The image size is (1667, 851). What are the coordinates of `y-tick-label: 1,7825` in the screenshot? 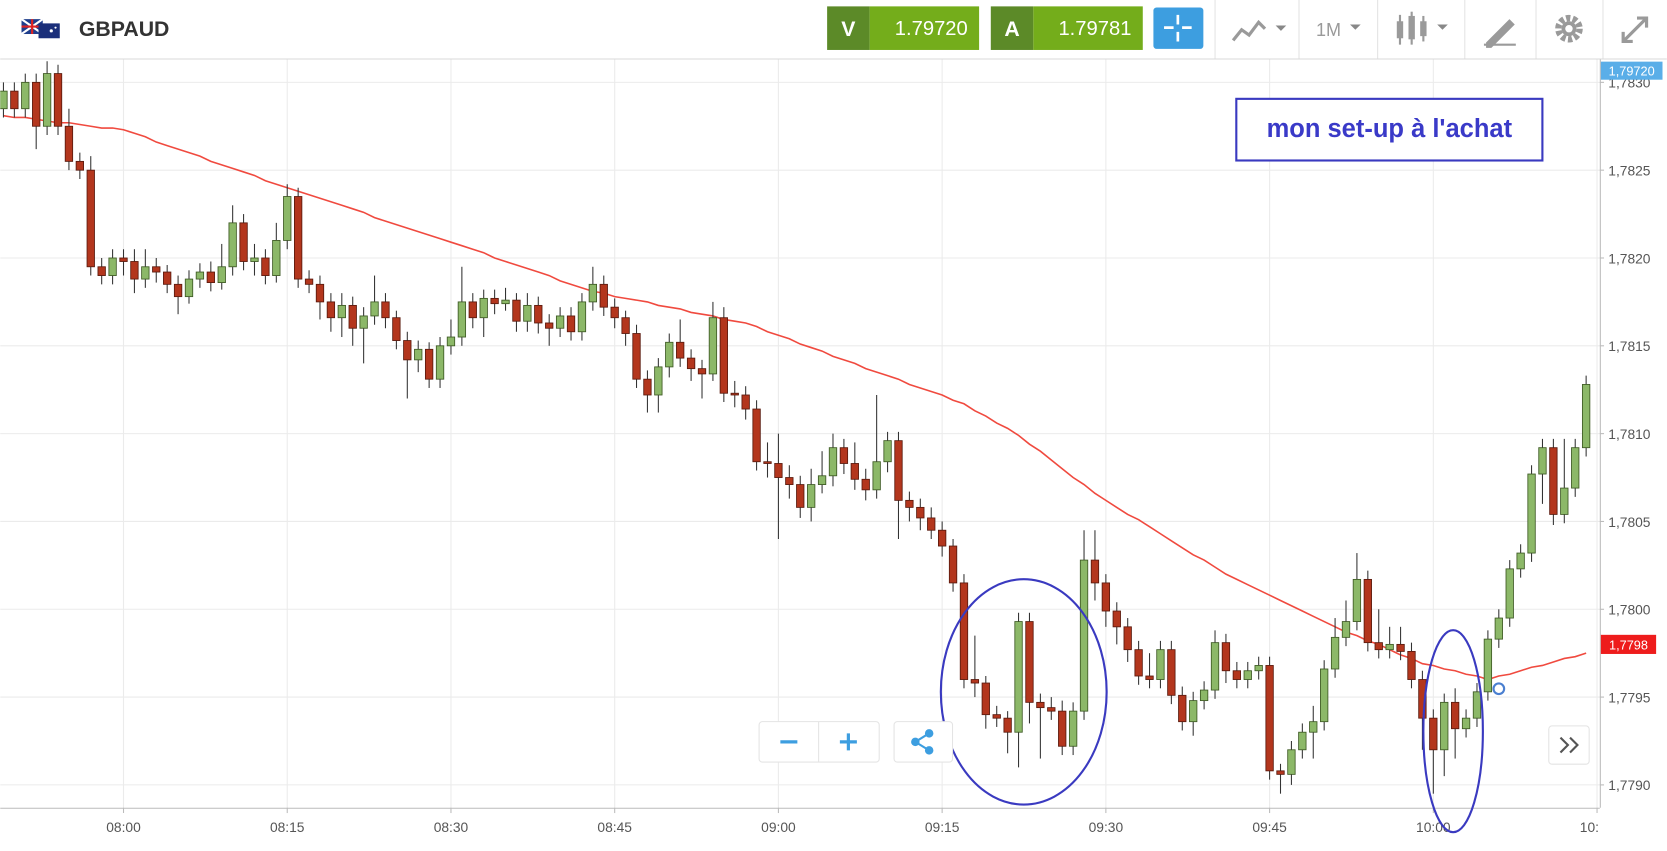 It's located at (1629, 170).